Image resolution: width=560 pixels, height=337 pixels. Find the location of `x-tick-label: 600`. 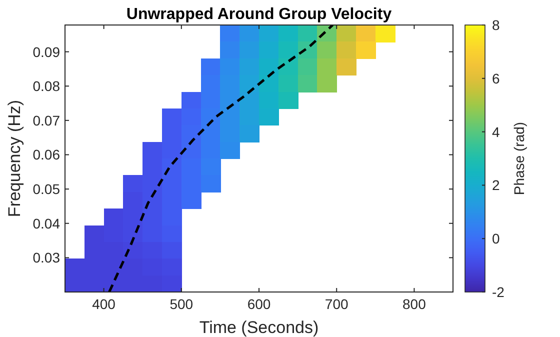

x-tick-label: 600 is located at coordinates (259, 304).